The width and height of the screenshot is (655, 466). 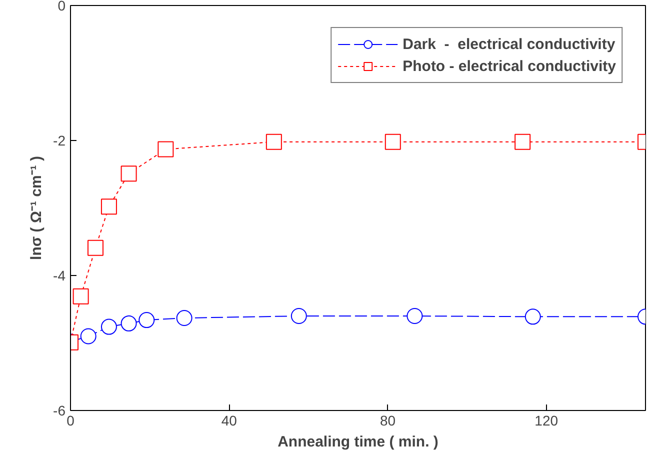 What do you see at coordinates (509, 66) in the screenshot?
I see `legend-label: Photo - electrical conductivity` at bounding box center [509, 66].